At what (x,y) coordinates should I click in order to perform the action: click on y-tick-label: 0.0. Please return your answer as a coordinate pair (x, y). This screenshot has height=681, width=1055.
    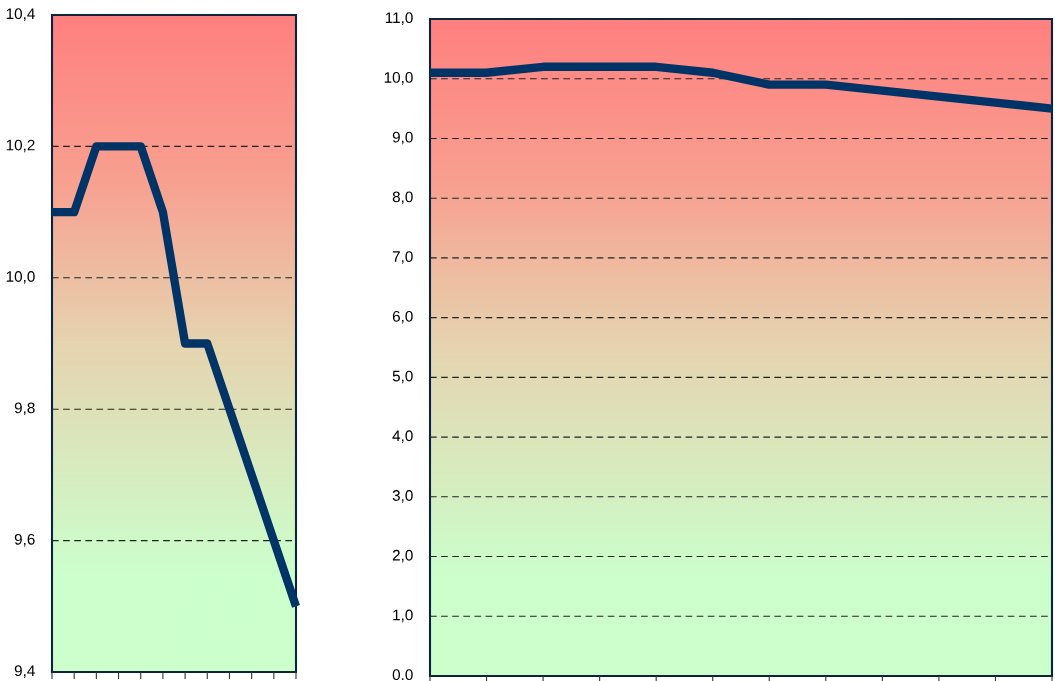
    Looking at the image, I should click on (402, 675).